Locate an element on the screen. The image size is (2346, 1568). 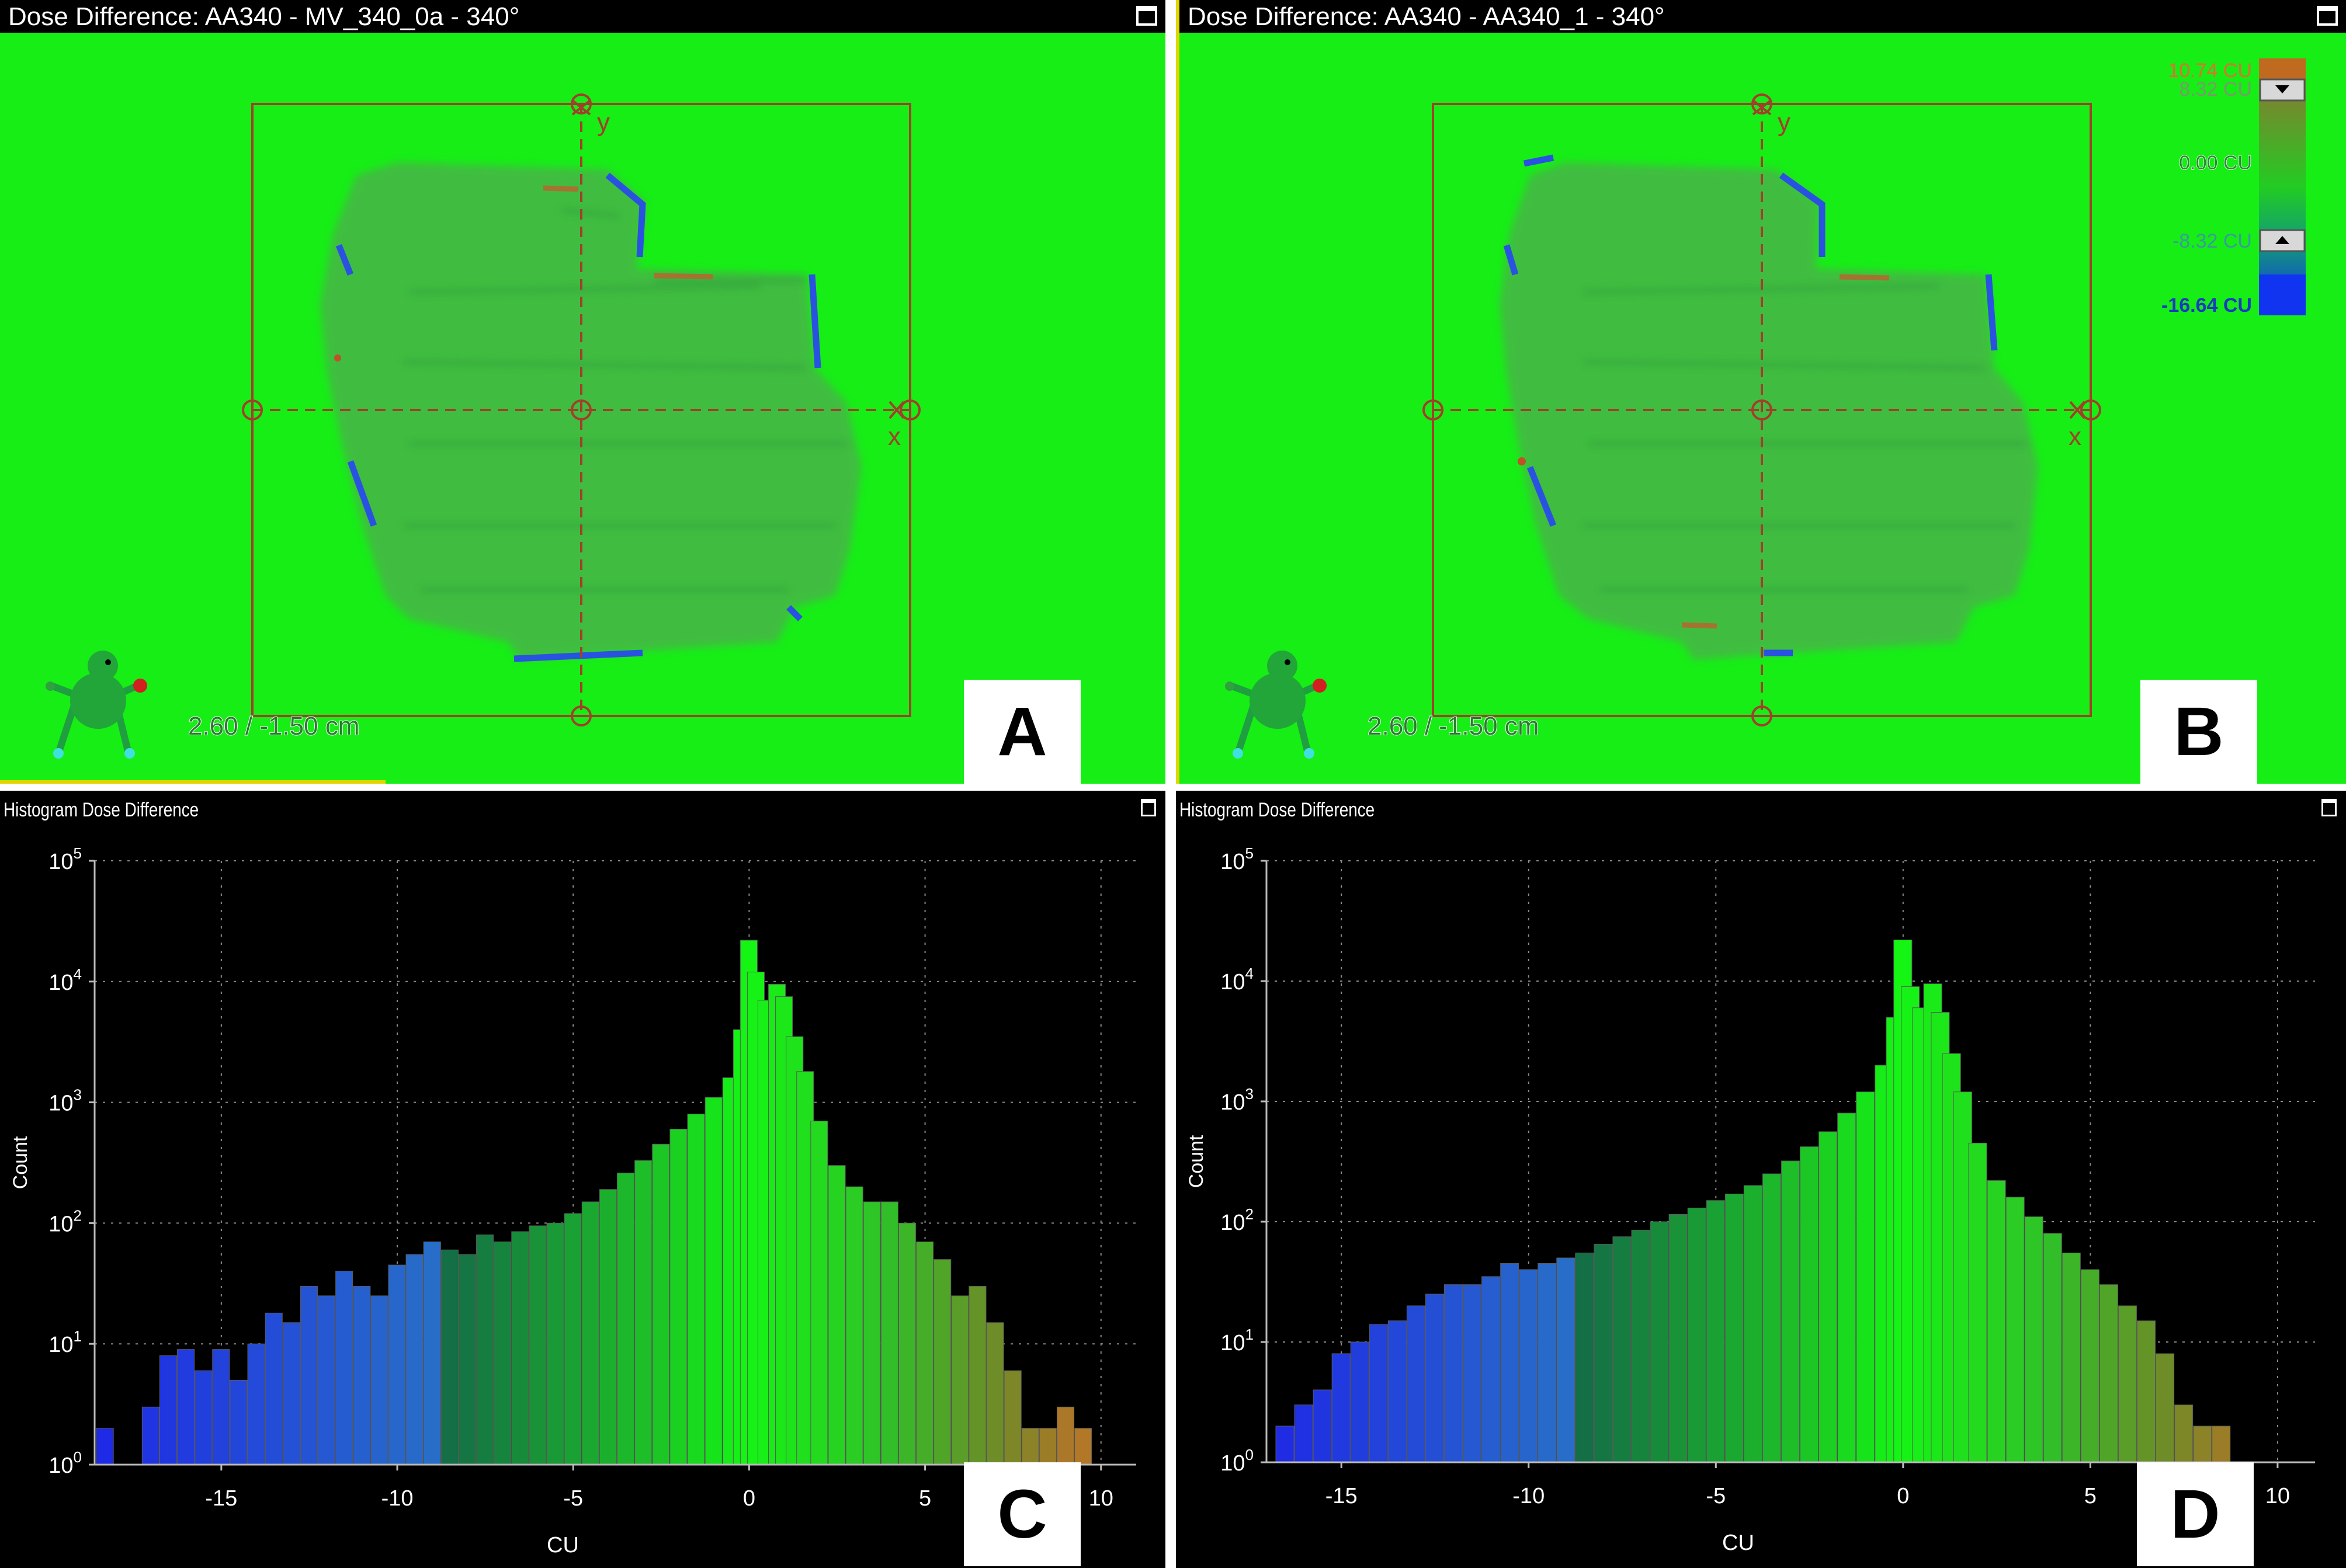
y-axis-label: Count is located at coordinates (20, 1162).